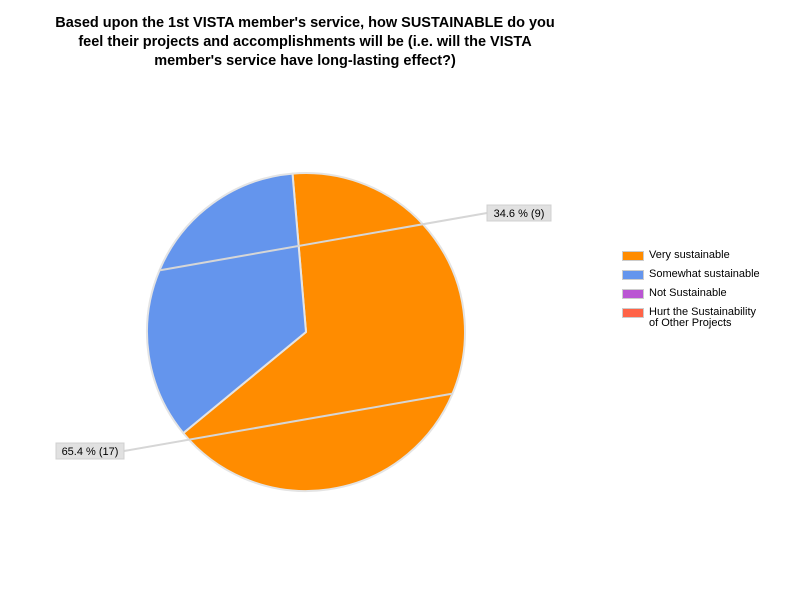 The image size is (800, 600). I want to click on legend-item-somewhat-sustainable: Somewhat sustainable, so click(707, 274).